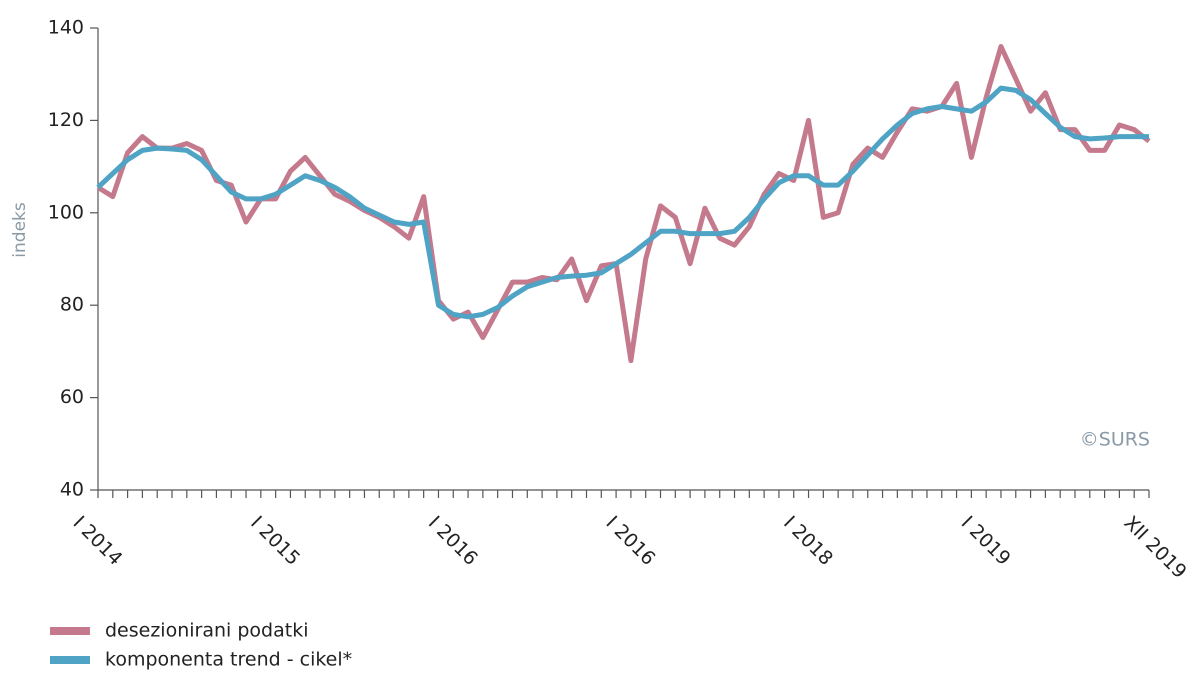 This screenshot has width=1196, height=675. Describe the element at coordinates (72, 490) in the screenshot. I see `y-tick-label: 40` at that location.